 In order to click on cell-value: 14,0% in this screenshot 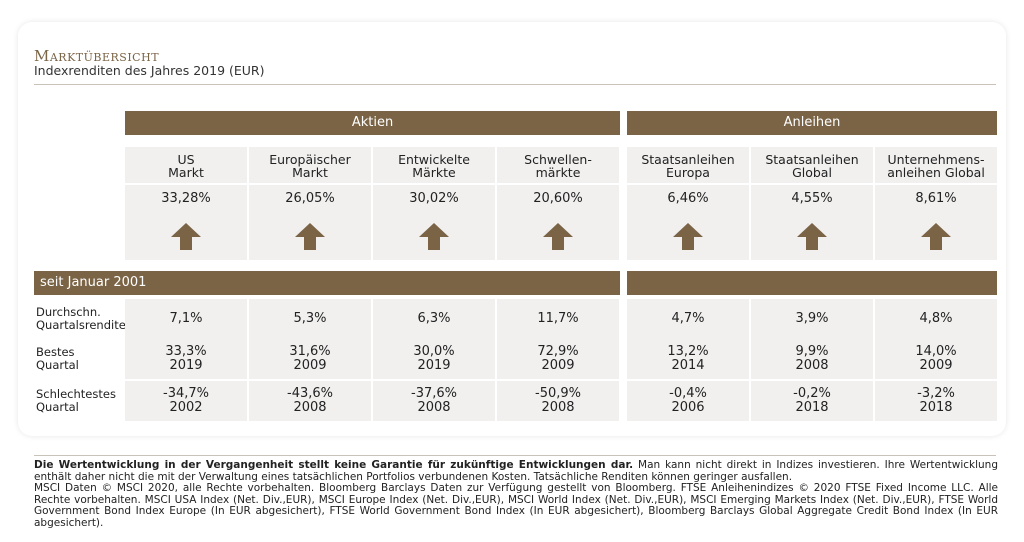, I will do `click(936, 351)`.